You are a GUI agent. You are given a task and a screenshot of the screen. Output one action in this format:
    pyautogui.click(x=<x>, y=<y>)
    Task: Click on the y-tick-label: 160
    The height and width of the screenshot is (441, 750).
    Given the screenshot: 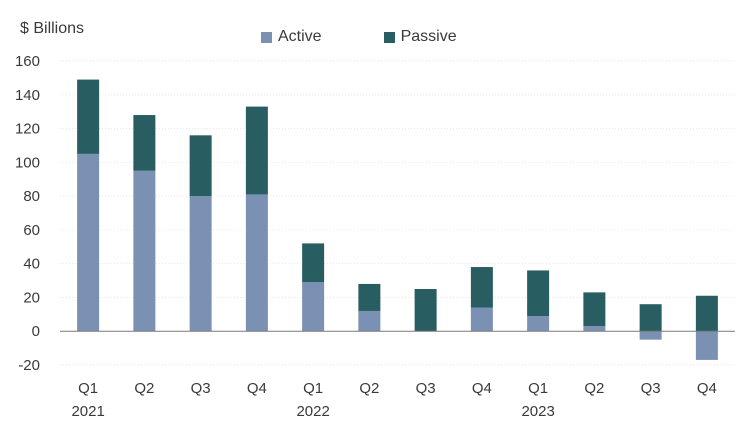 What is the action you would take?
    pyautogui.click(x=27, y=61)
    